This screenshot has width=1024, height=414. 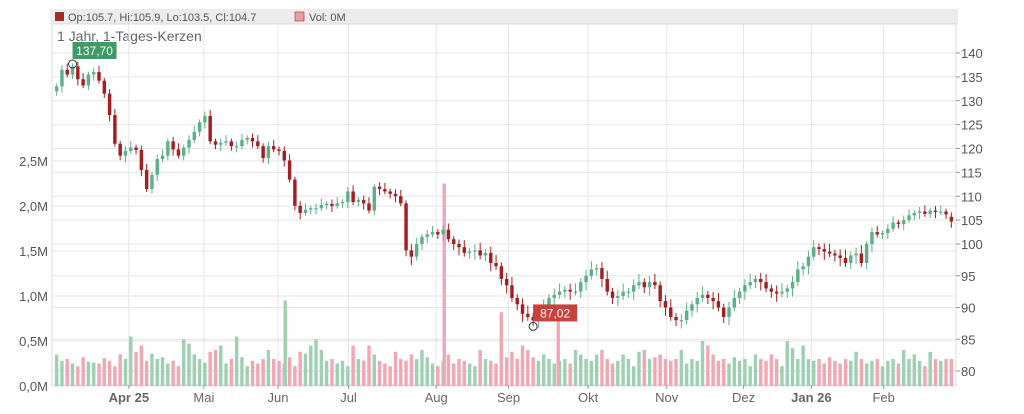 I want to click on volume-tick-label: 0,5M, so click(x=33, y=341).